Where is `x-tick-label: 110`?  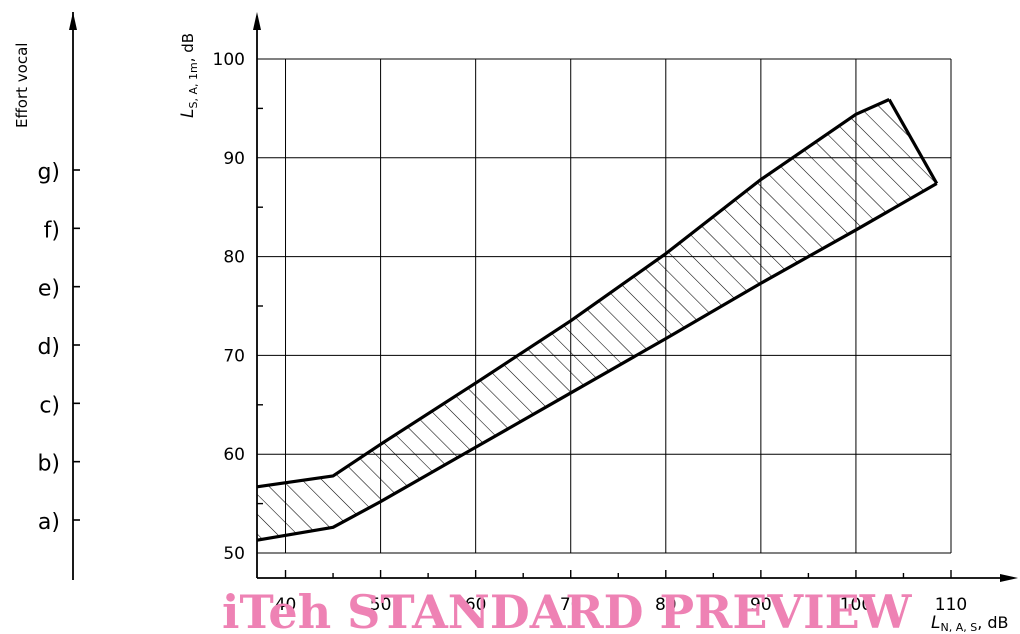
x-tick-label: 110 is located at coordinates (951, 605).